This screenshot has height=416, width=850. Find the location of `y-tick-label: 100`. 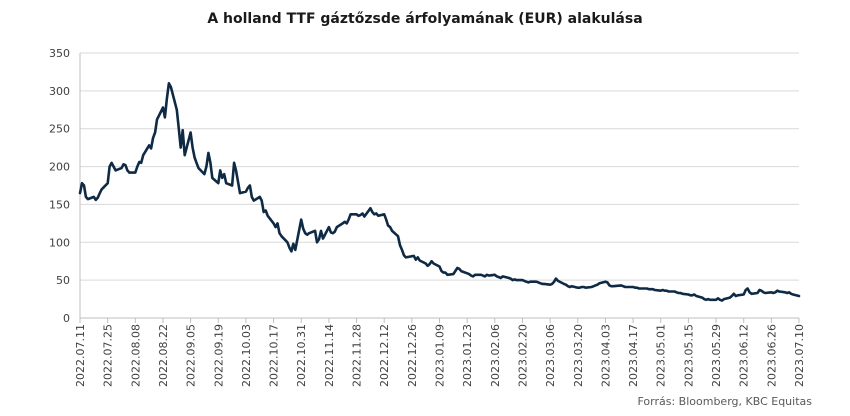

y-tick-label: 100 is located at coordinates (59, 242).